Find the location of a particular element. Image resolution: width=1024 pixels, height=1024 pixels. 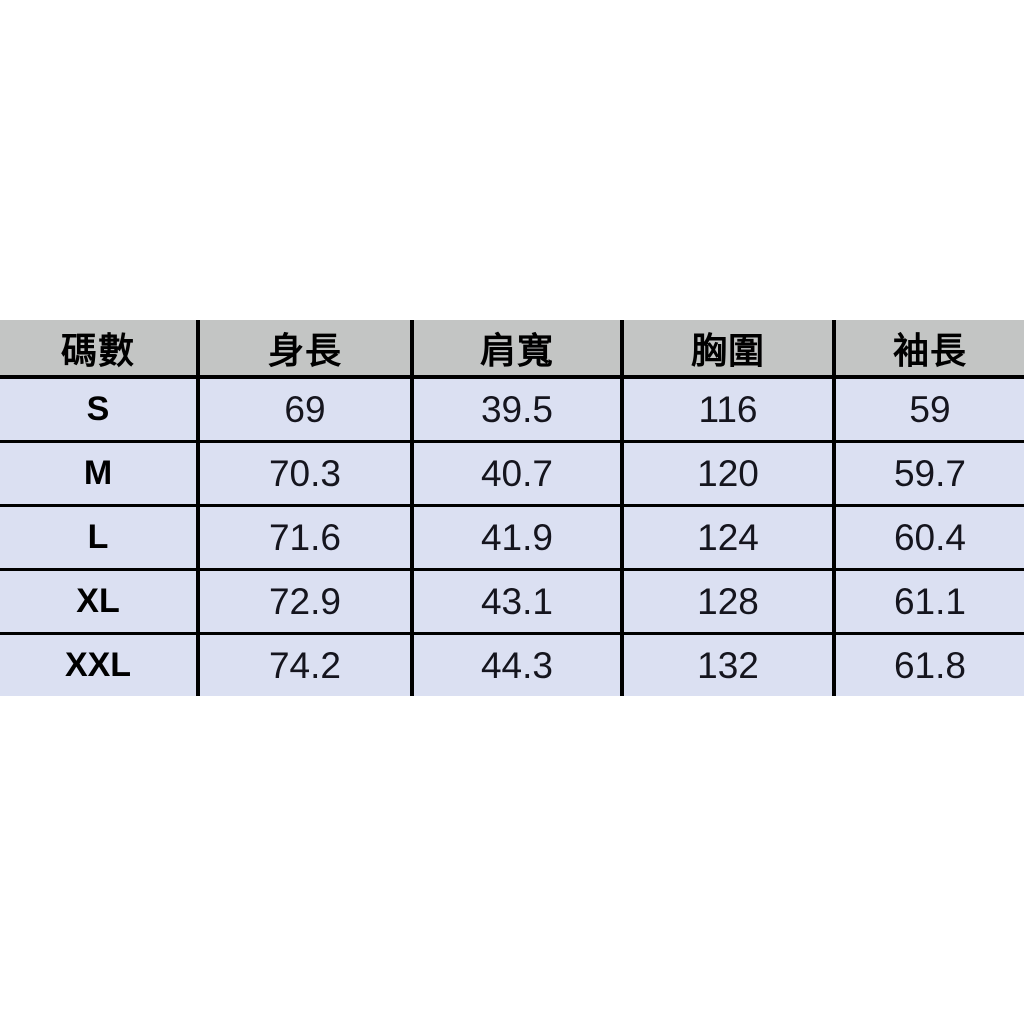

header-row: 碼數 身長 肩寬 胸圍 袖長 is located at coordinates (512, 349).